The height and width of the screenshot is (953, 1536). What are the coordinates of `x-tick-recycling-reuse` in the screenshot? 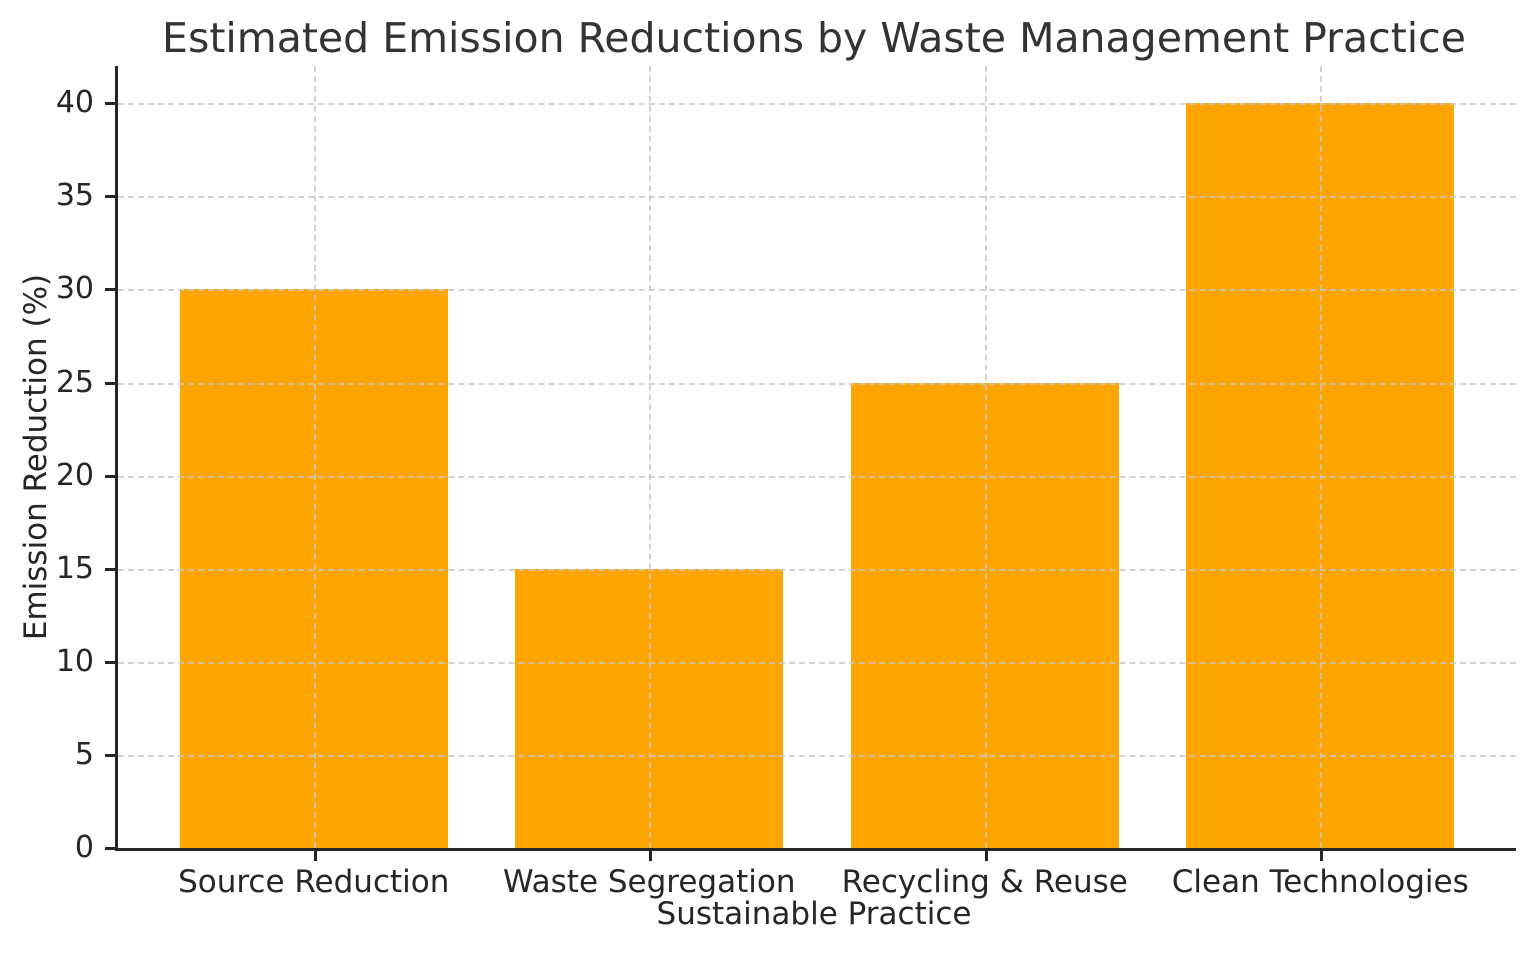 It's located at (986, 856).